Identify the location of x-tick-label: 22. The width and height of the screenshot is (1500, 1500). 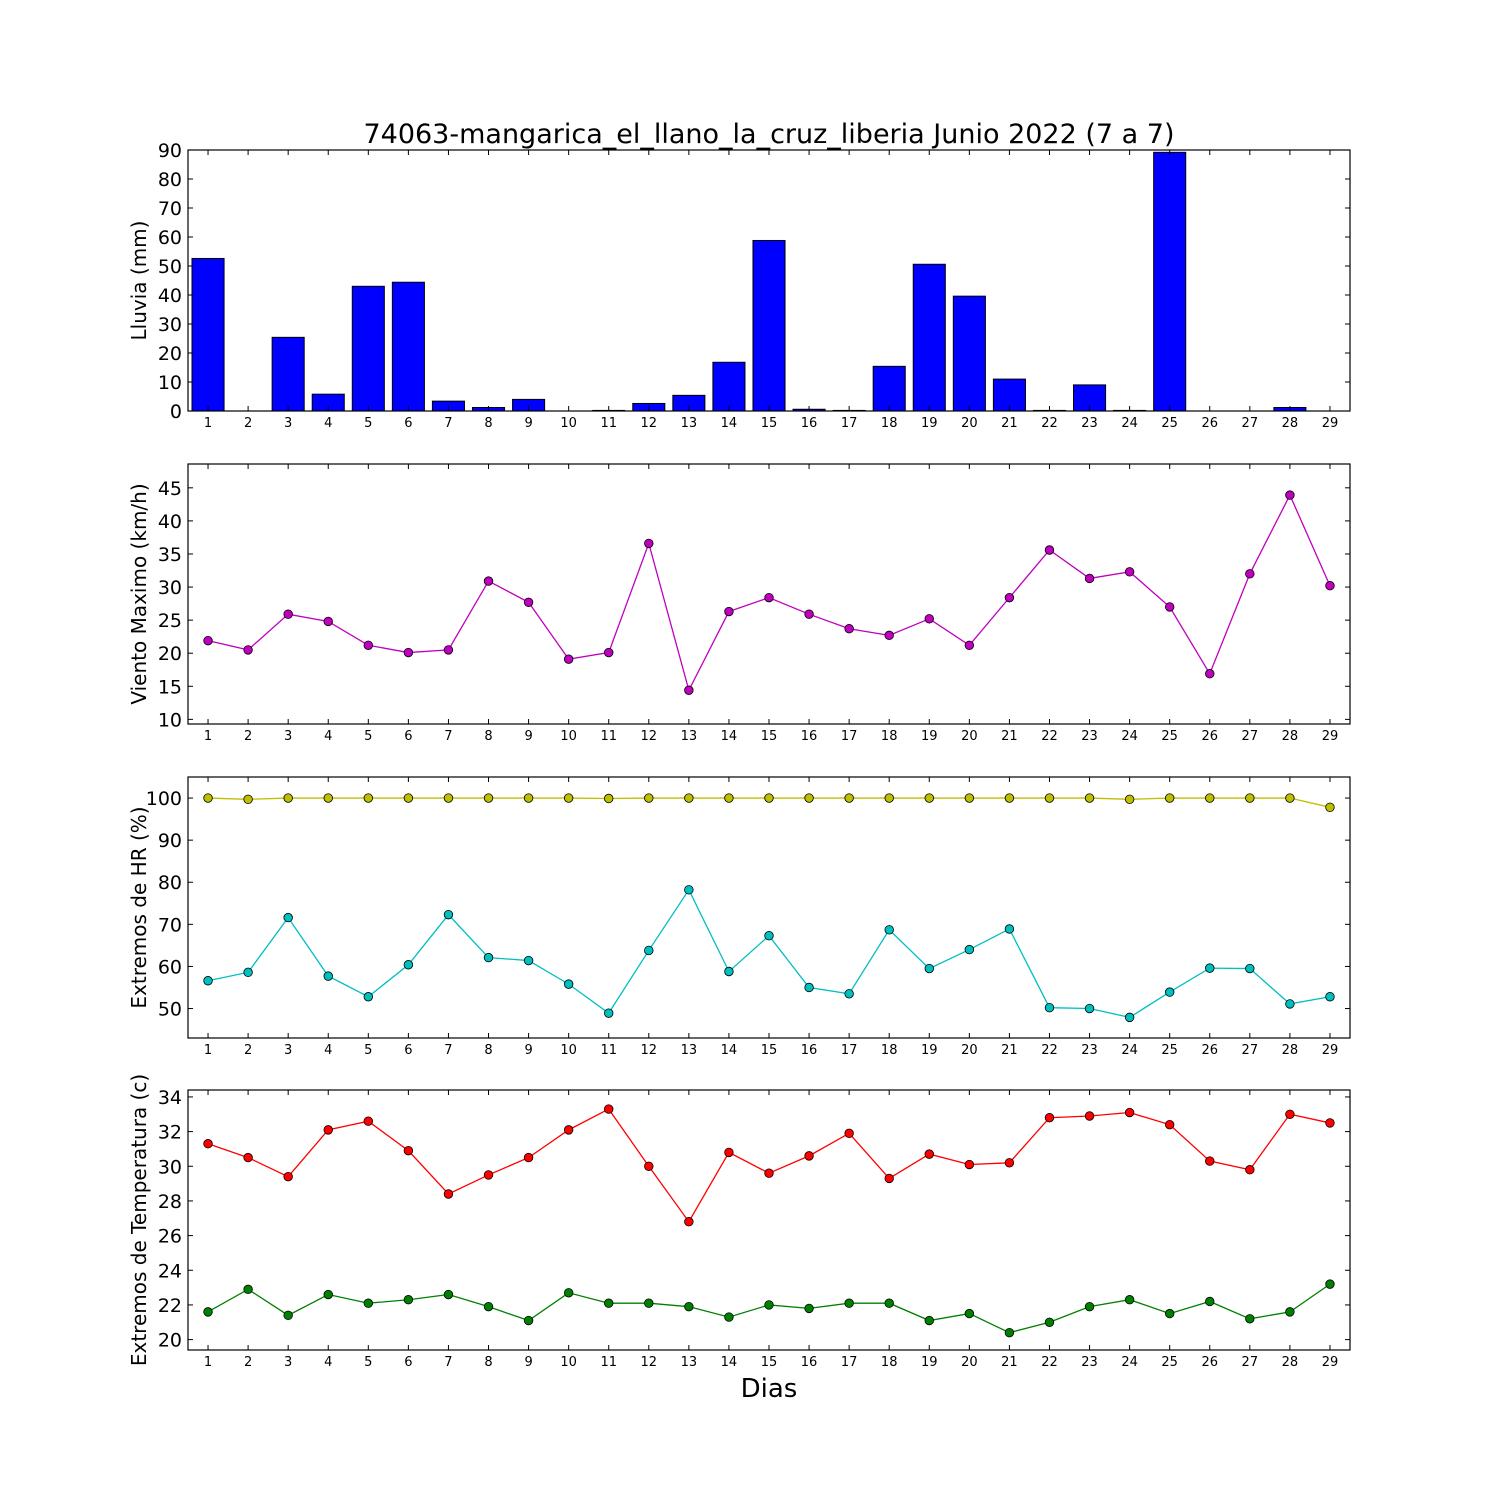
(1049, 1050).